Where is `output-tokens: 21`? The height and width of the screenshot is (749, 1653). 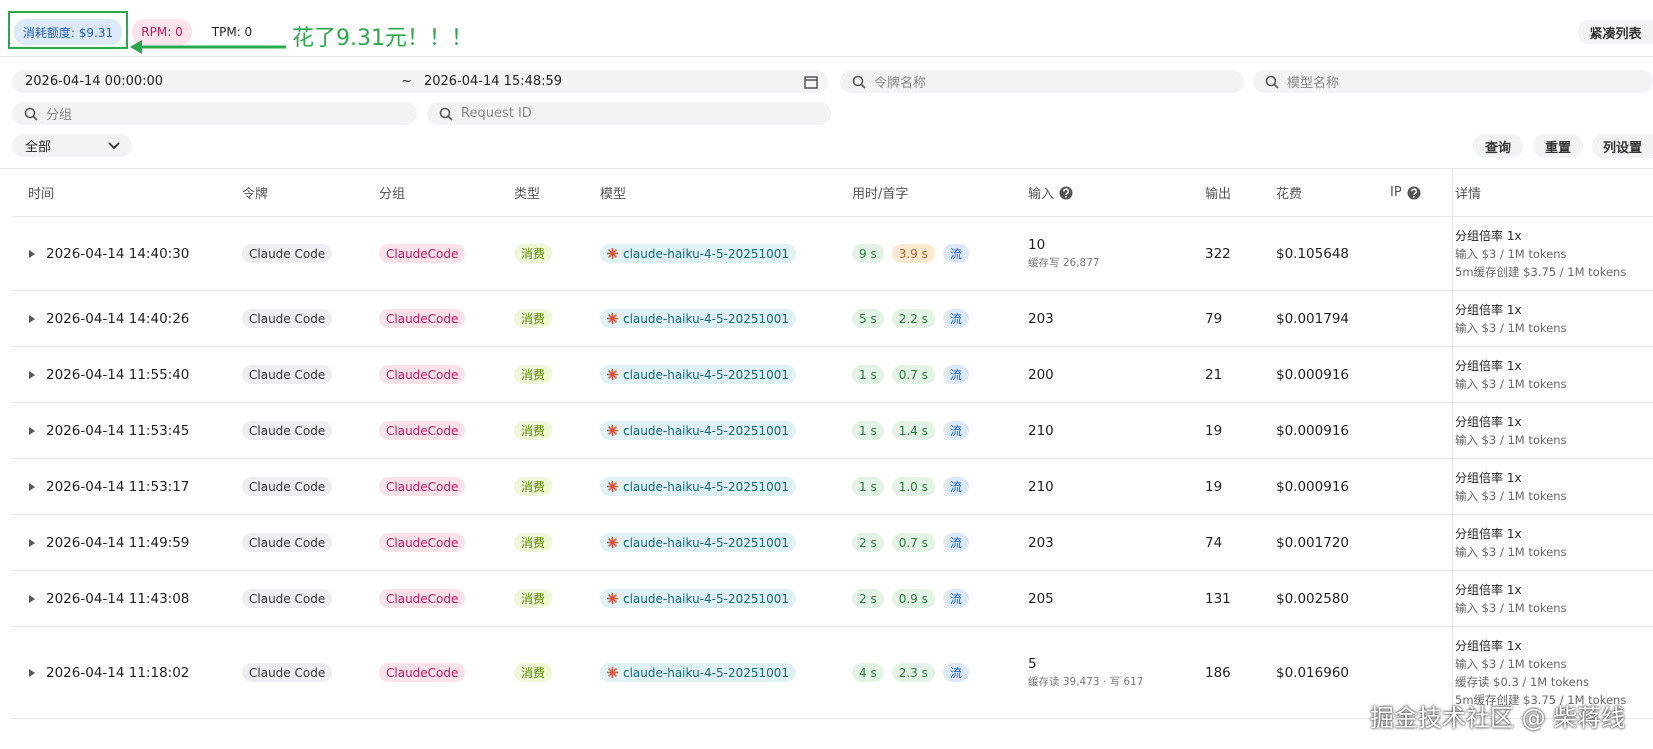
output-tokens: 21 is located at coordinates (1214, 374).